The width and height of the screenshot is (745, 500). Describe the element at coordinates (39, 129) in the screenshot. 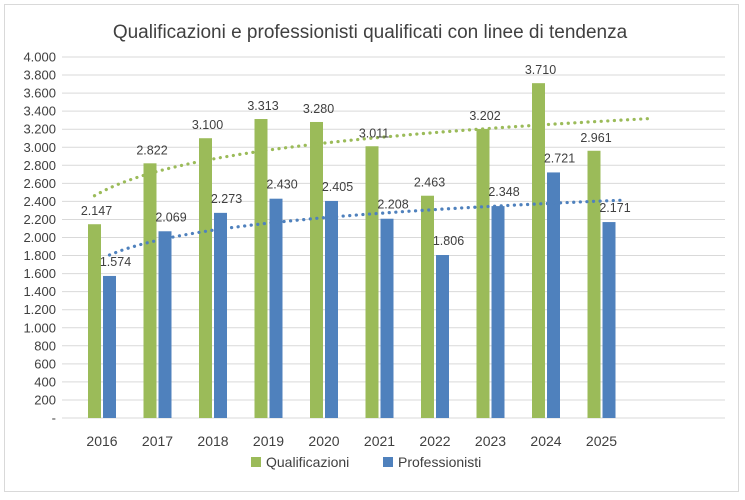

I see `y-tick-label: 3.200` at that location.